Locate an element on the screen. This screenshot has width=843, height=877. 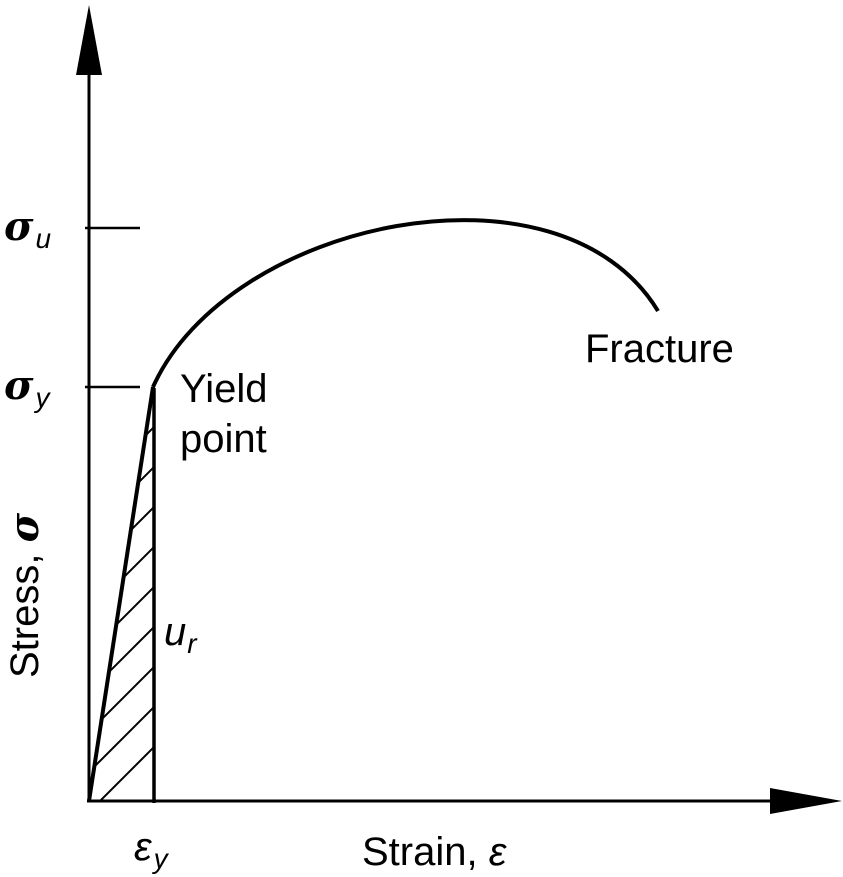
elastic-line is located at coordinates (121, 594).